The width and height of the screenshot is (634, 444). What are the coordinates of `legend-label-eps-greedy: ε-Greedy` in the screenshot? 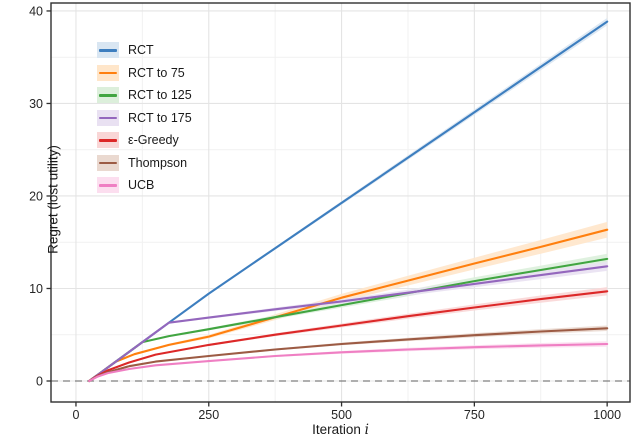 It's located at (153, 140).